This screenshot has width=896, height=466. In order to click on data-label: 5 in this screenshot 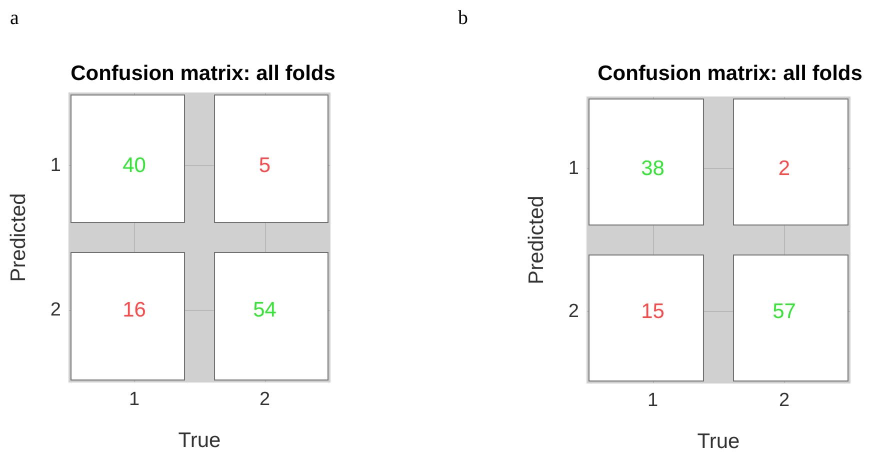, I will do `click(264, 165)`.